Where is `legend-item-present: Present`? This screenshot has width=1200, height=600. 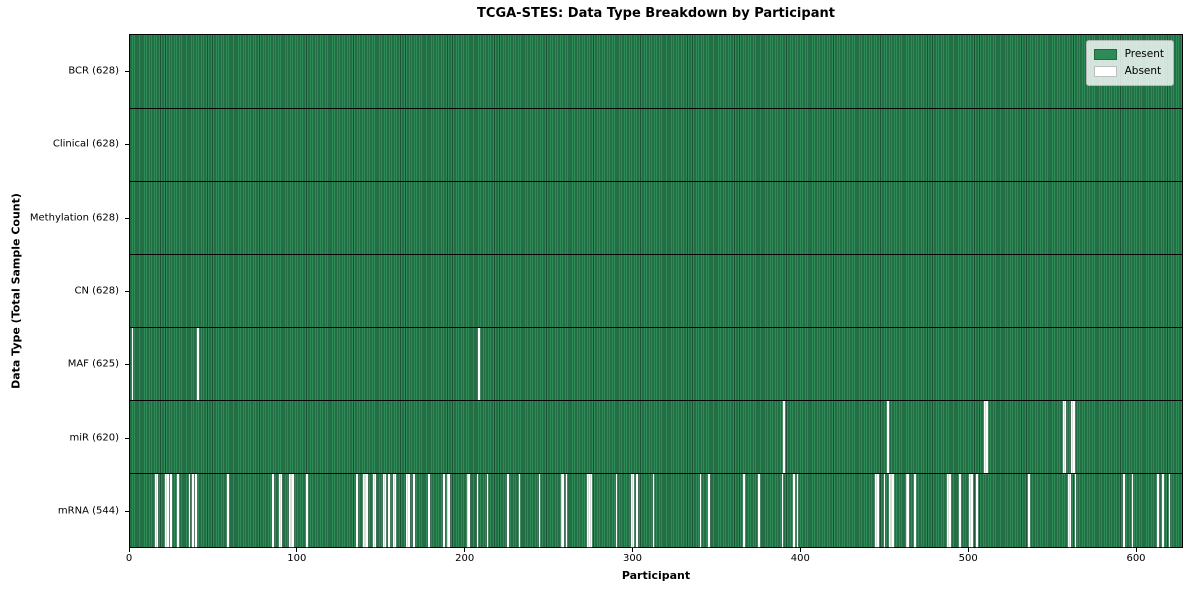 legend-item-present: Present is located at coordinates (1128, 54).